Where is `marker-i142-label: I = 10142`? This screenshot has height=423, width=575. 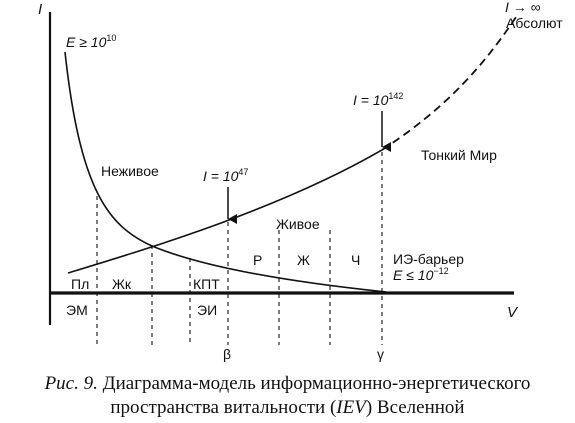 marker-i142-label: I = 10142 is located at coordinates (378, 99).